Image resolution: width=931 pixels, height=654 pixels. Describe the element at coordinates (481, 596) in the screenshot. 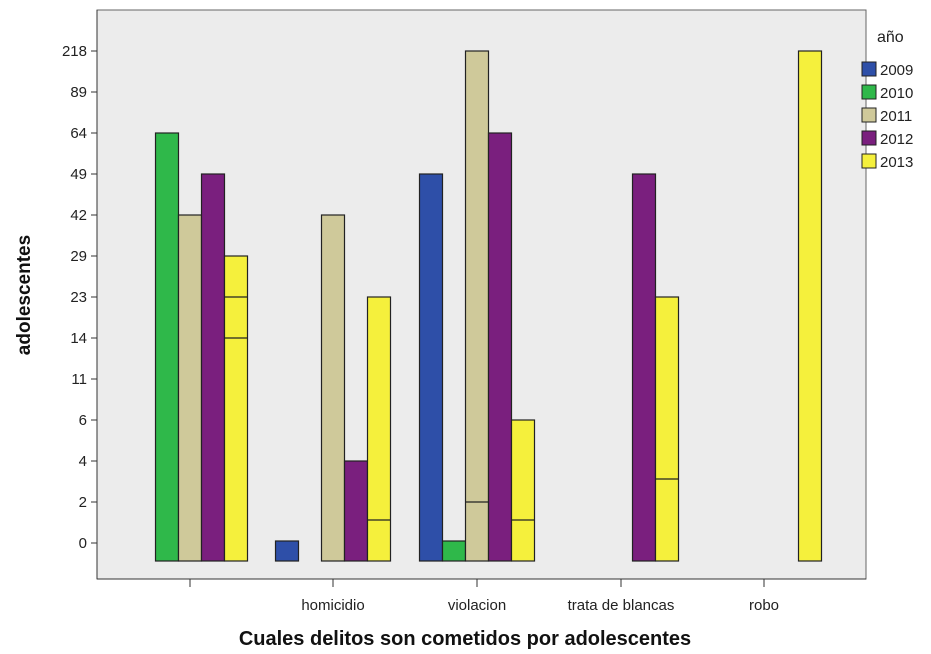

I see `x-axis: homicidio violacion trata de blancas robo` at that location.